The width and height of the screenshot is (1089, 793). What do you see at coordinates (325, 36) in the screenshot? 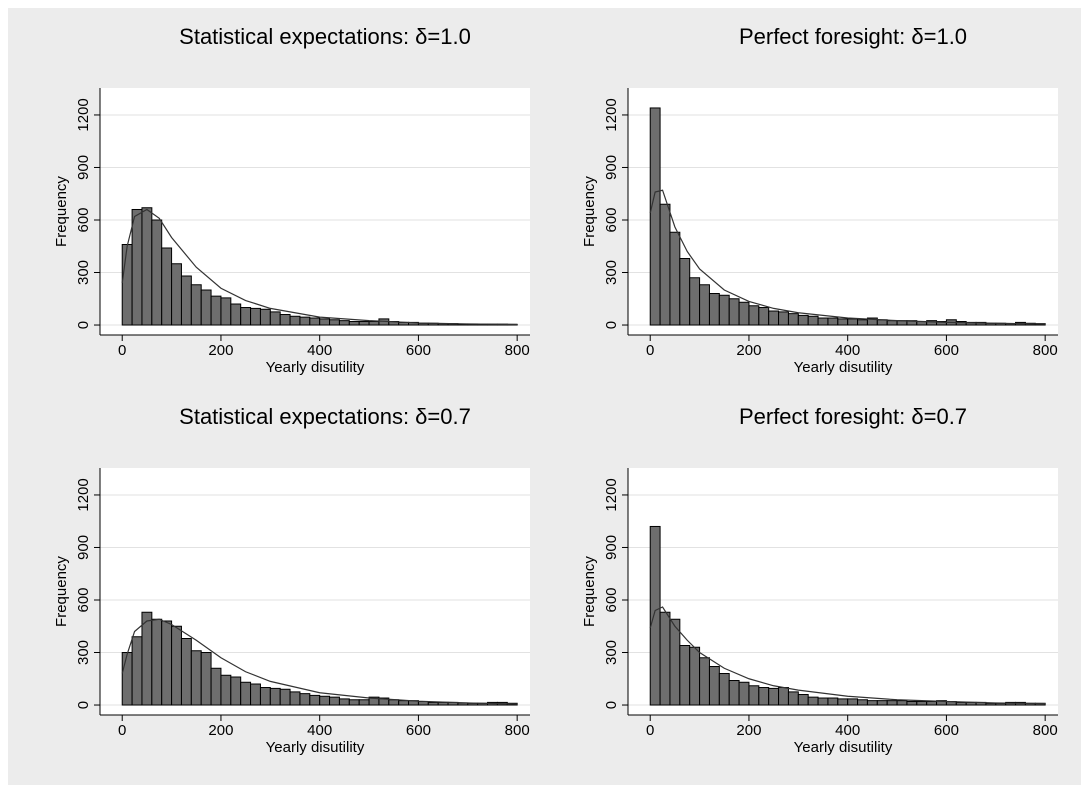
I see `chart-title: Statistical expectations: δ=1.0` at bounding box center [325, 36].